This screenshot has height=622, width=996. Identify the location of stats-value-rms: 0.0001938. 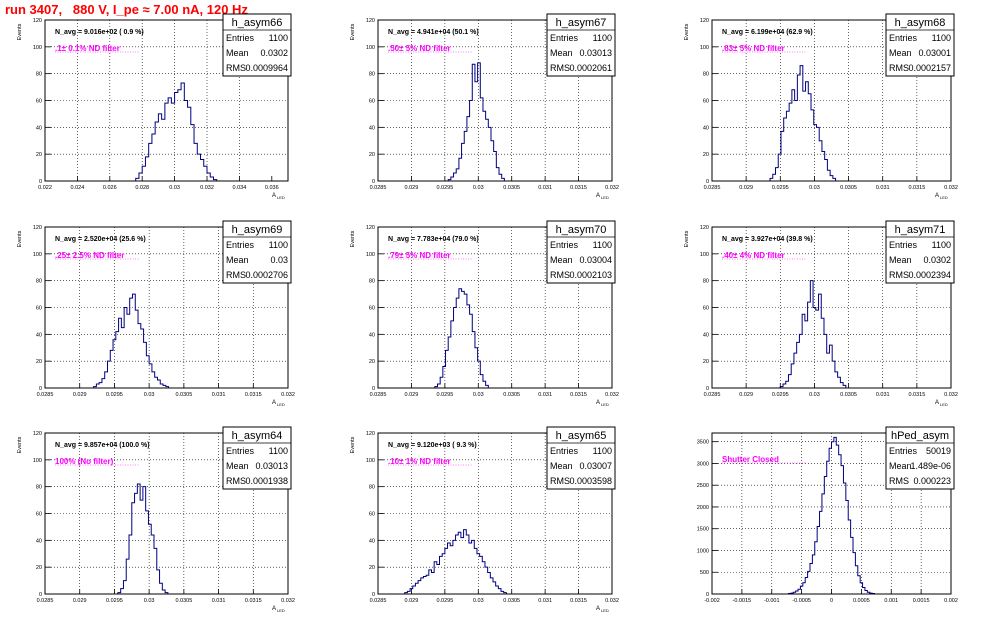
(266, 481).